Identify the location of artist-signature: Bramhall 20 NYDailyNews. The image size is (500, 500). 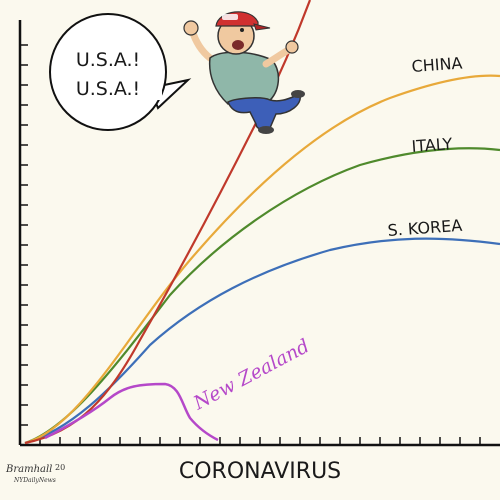
(35, 473).